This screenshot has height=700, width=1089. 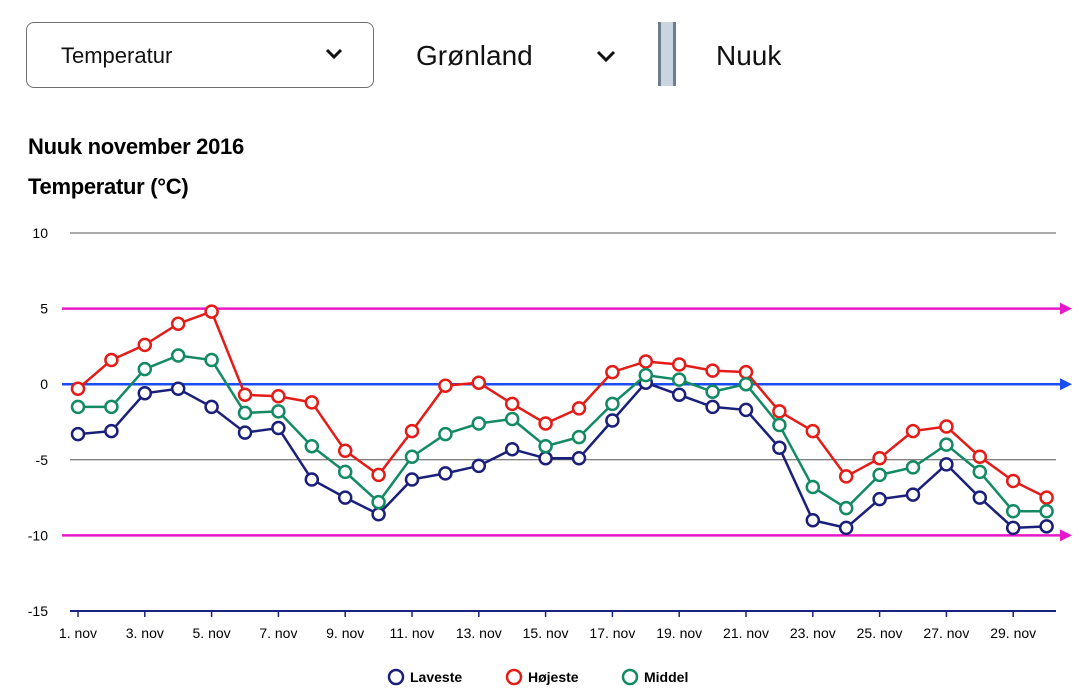 What do you see at coordinates (946, 633) in the screenshot?
I see `x-tick-label: 27. nov` at bounding box center [946, 633].